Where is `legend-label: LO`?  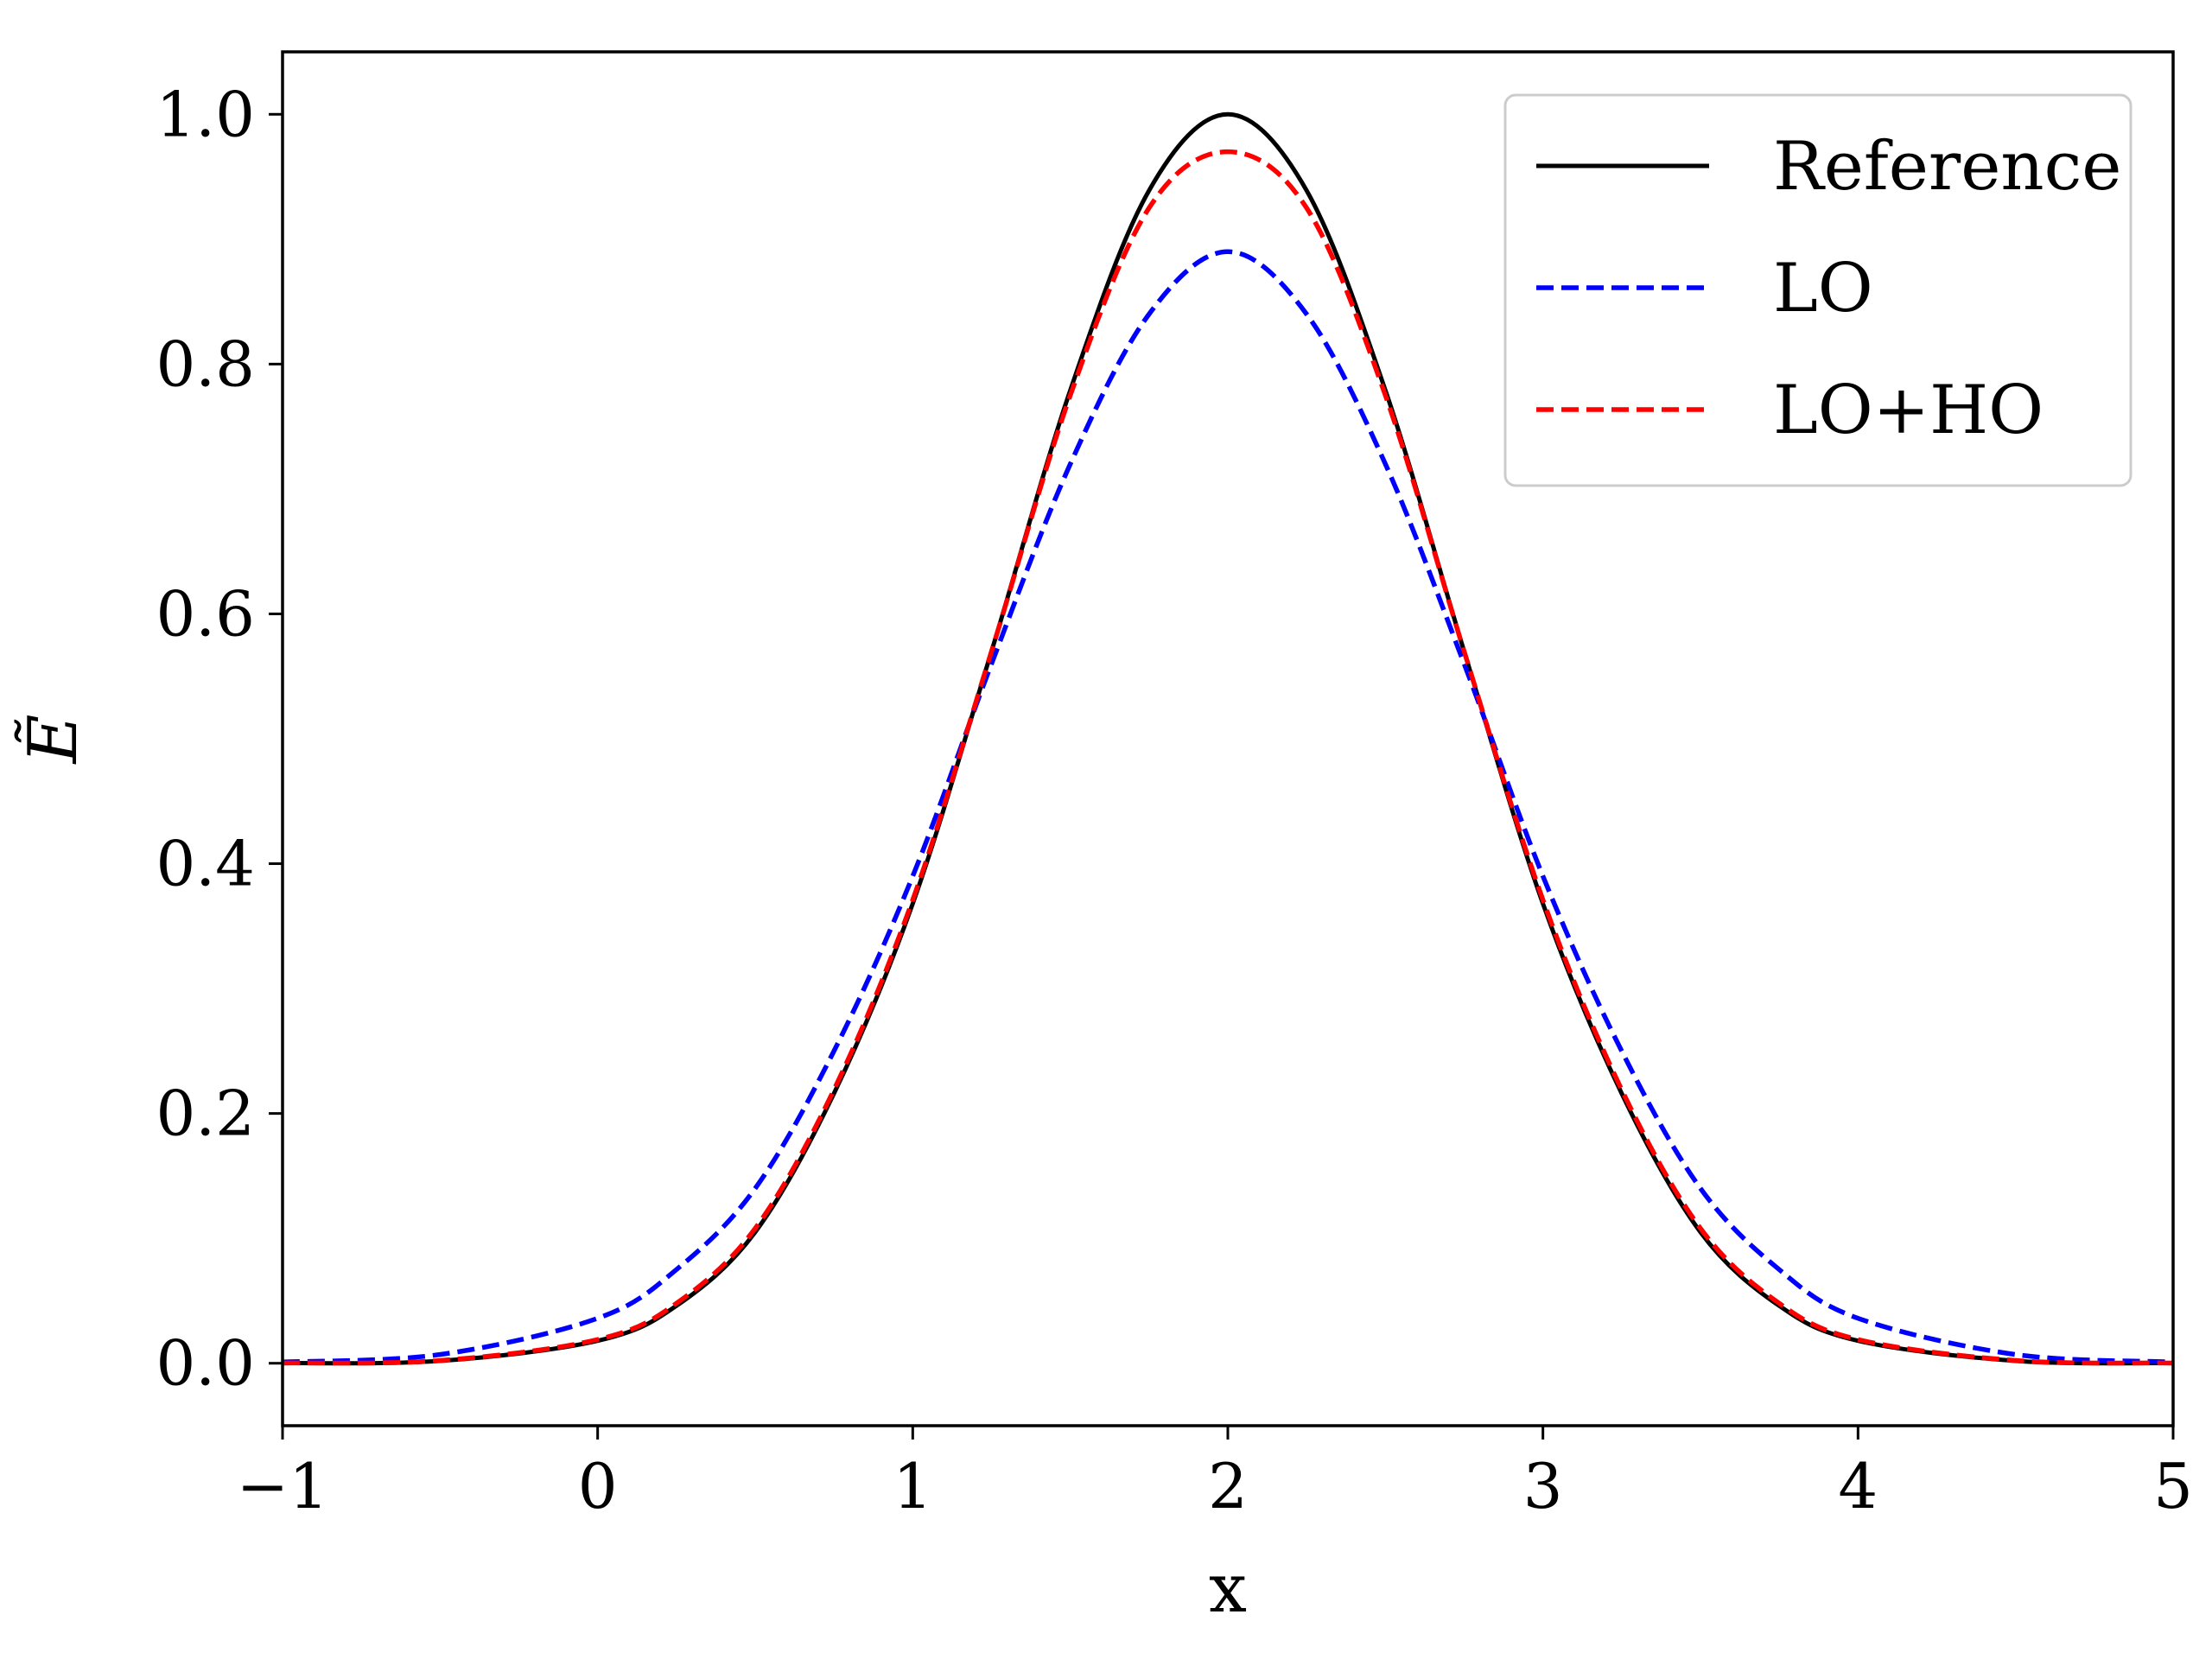
legend-label: LO is located at coordinates (1823, 288).